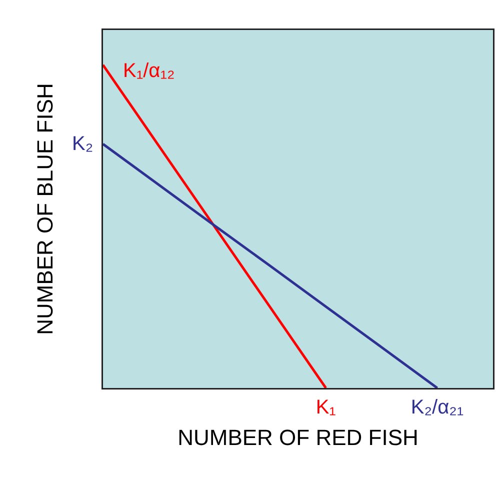 The width and height of the screenshot is (503, 493). I want to click on x-axis-title: NUMBER OF RED FISH, so click(298, 437).